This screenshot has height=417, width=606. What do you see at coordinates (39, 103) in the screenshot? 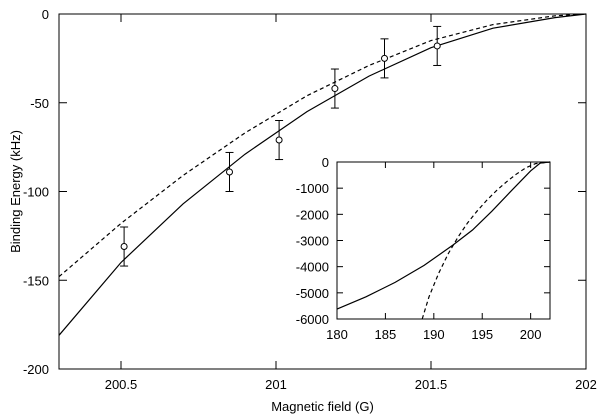
I see `y-tick-label: -50` at bounding box center [39, 103].